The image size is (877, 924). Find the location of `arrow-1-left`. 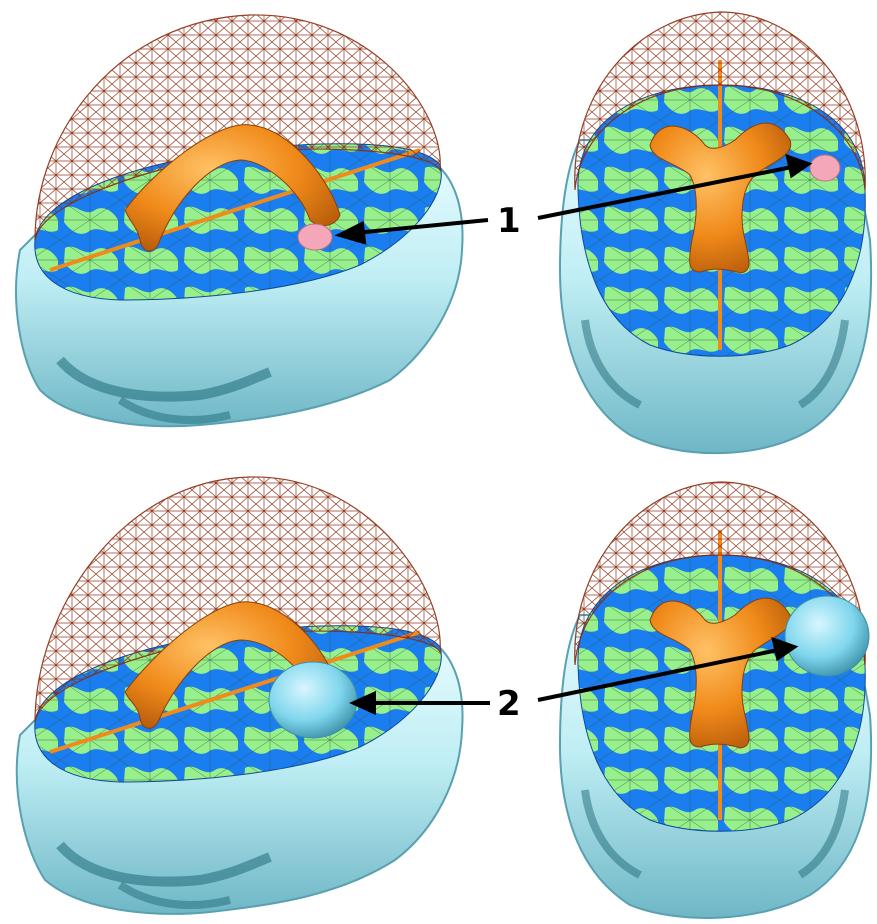

arrow-1-left is located at coordinates (421, 226).